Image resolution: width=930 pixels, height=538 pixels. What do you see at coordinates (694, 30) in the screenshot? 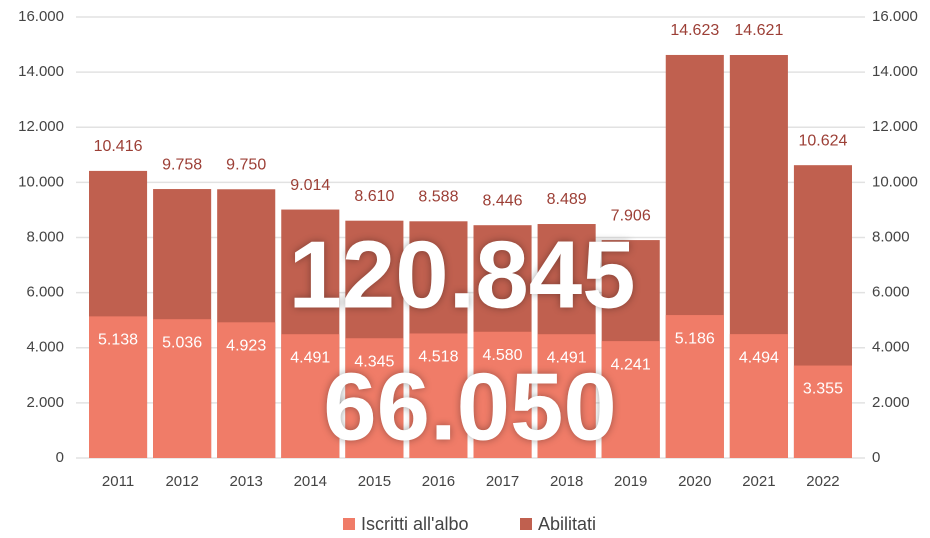
I see `value-label: 14.623` at bounding box center [694, 30].